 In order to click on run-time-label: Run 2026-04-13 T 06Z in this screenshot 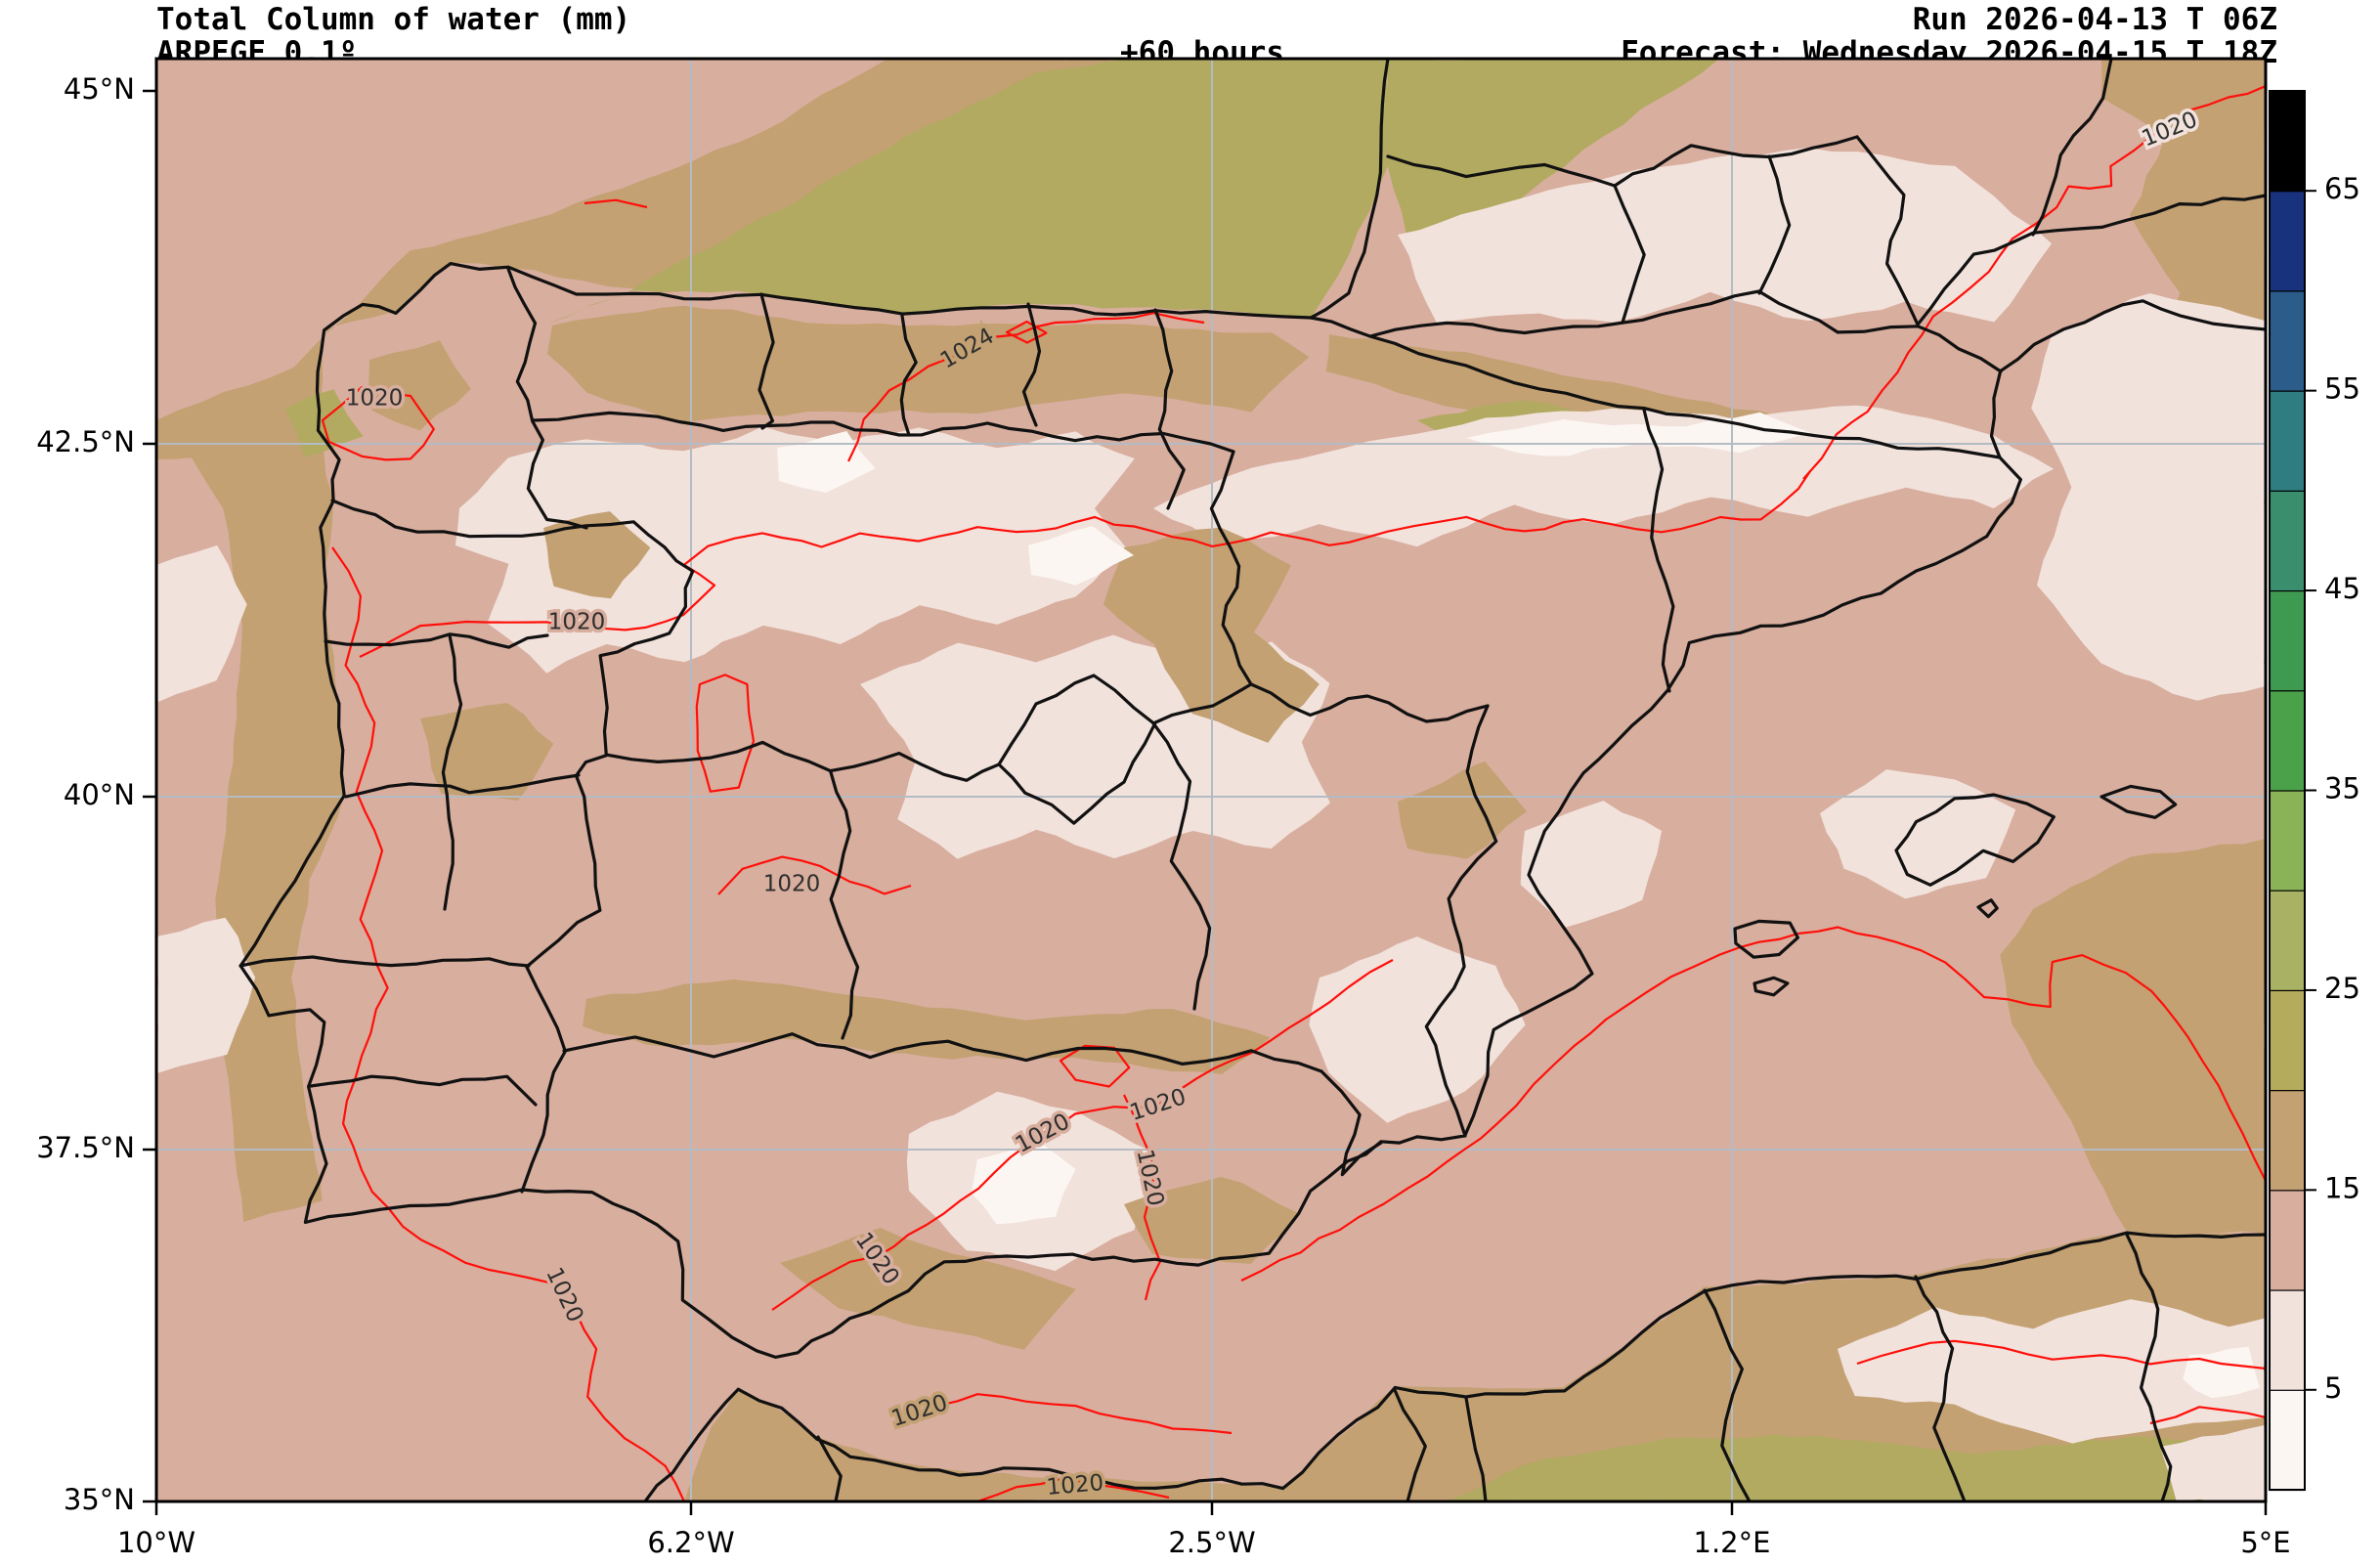, I will do `click(2094, 19)`.